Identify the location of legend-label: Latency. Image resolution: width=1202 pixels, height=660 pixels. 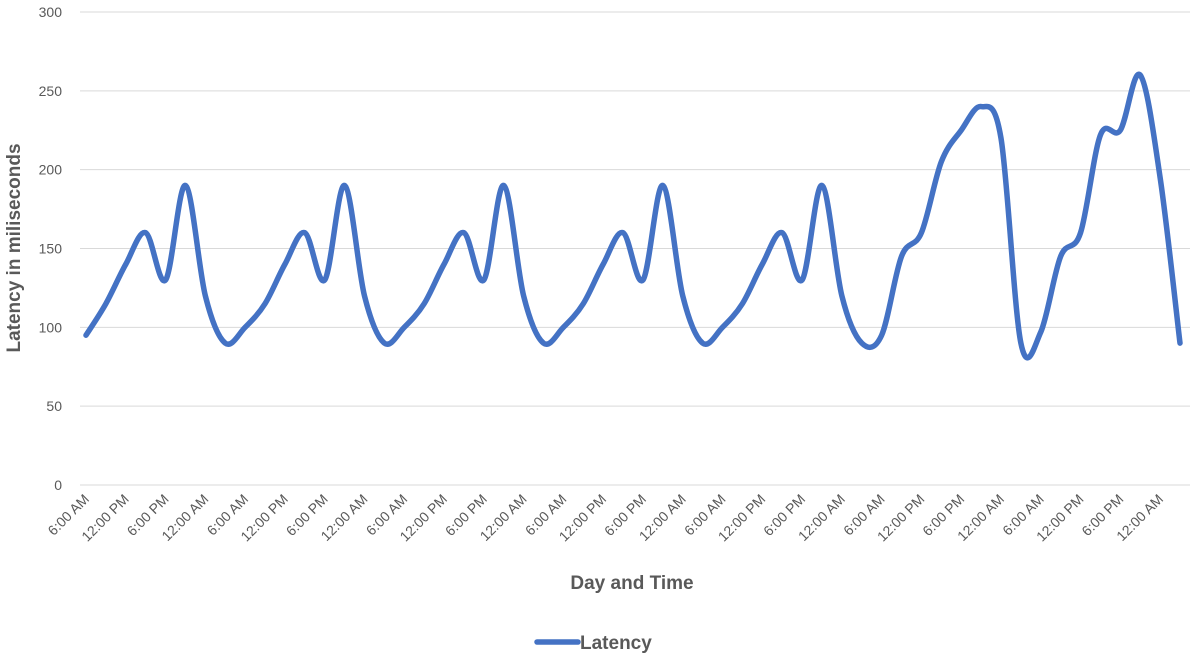
(616, 643).